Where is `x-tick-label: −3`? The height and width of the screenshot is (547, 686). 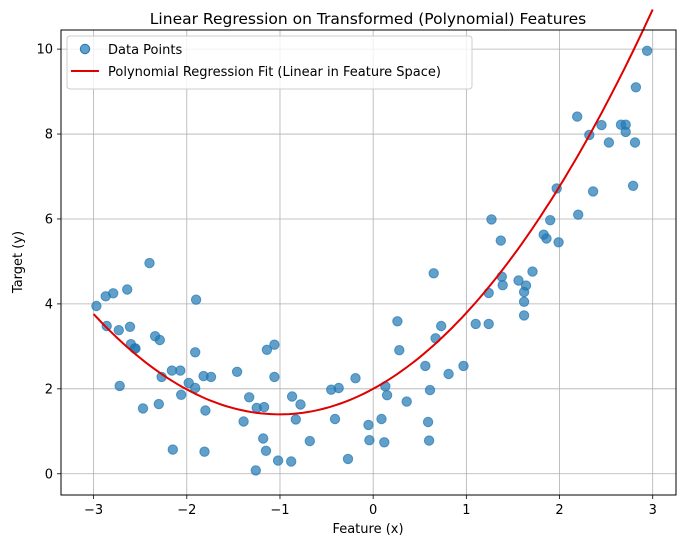 x-tick-label: −3 is located at coordinates (93, 510).